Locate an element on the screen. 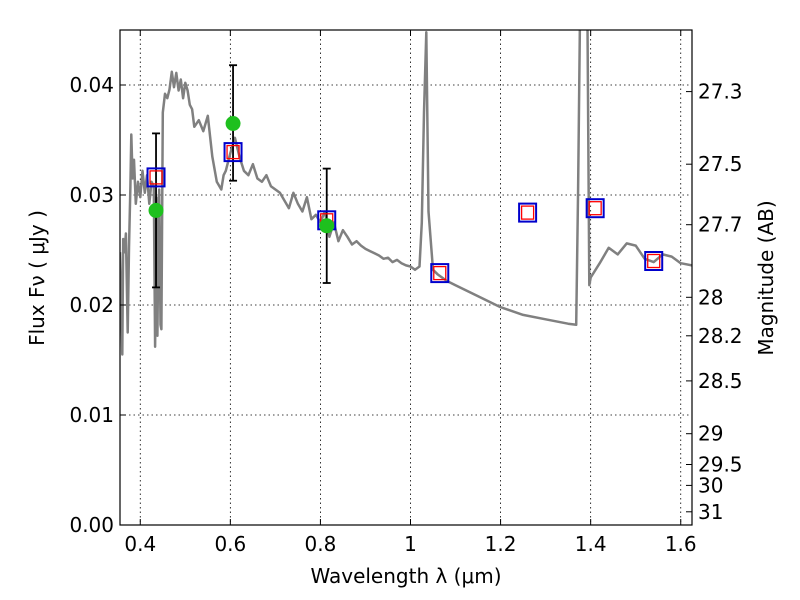  x-tick-label: 1.6 is located at coordinates (681, 544).